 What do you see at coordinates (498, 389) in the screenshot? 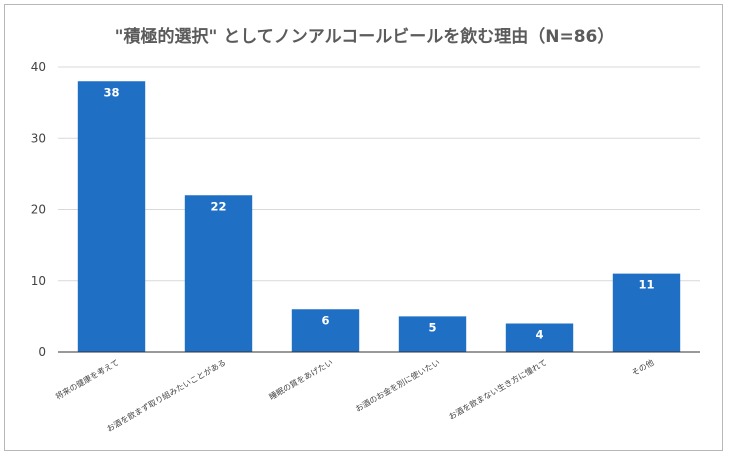
I see `x-tick-label: お酒を飲まない生き方に憧れて` at bounding box center [498, 389].